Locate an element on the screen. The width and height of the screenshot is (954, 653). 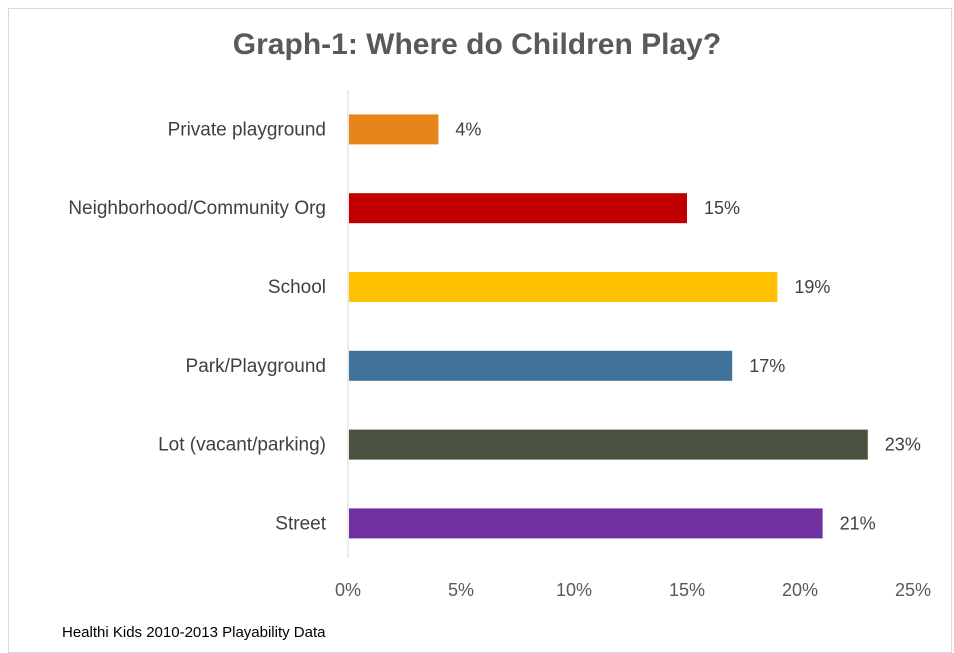
category-label: Neighborhood/Community Org is located at coordinates (197, 208).